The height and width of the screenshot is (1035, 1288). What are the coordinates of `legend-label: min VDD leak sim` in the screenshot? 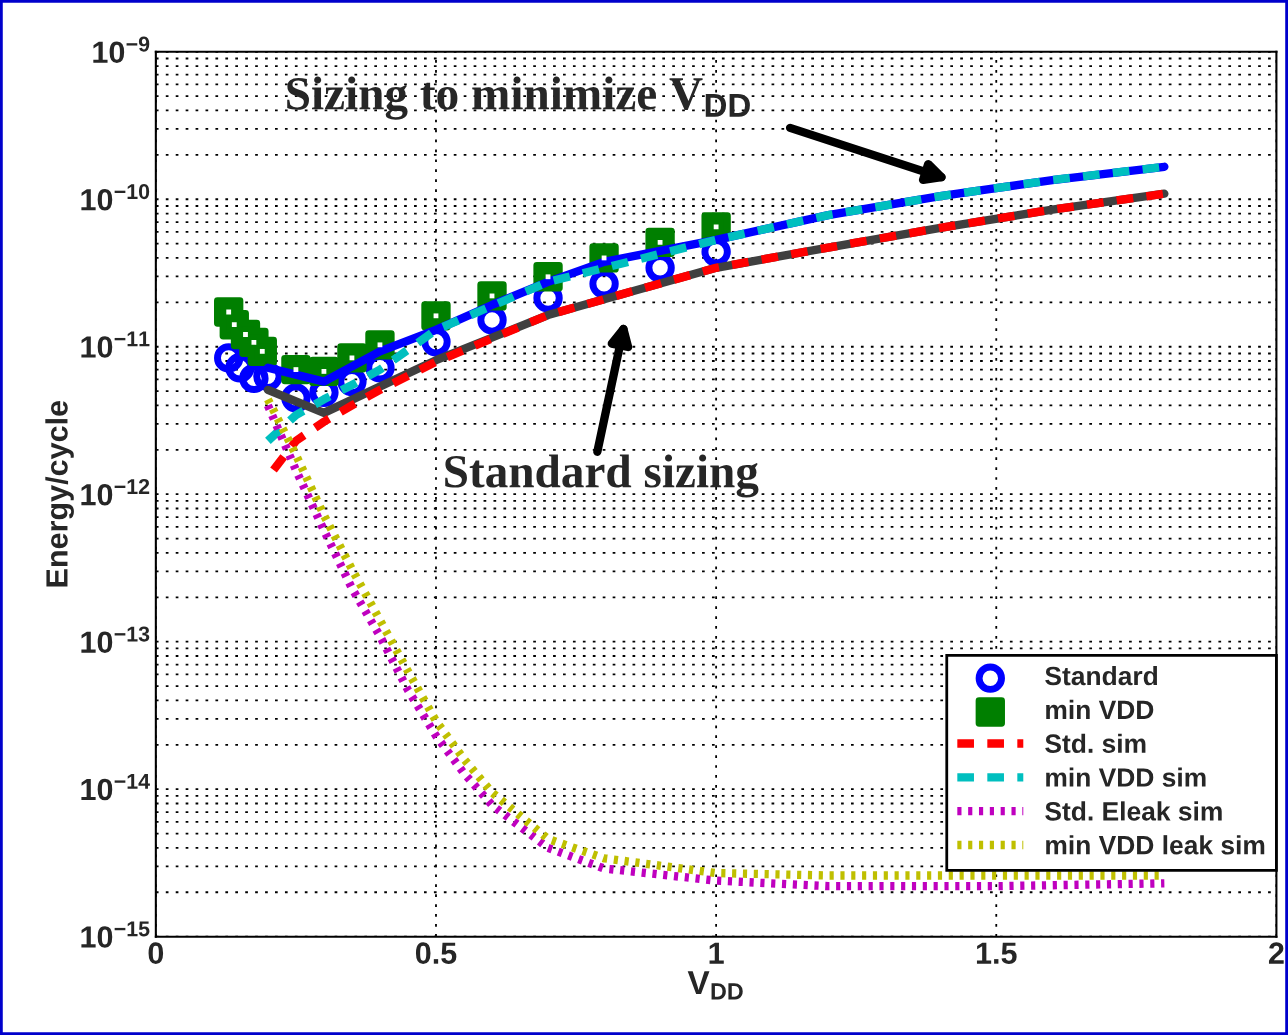 It's located at (1155, 845).